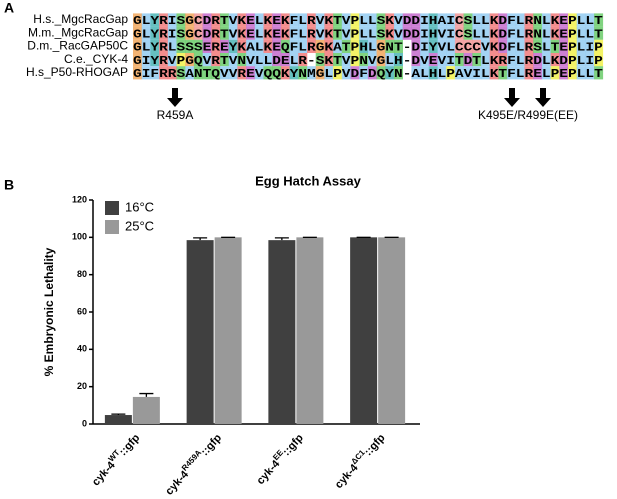  Describe the element at coordinates (82, 311) in the screenshot. I see `y-tick-label: 60` at that location.